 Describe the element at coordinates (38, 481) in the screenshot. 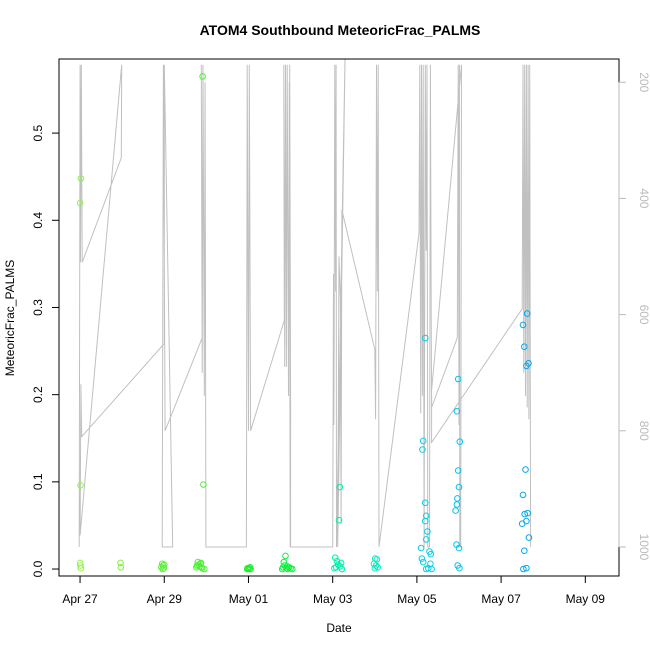

I see `y-tick-label: 0.1` at that location.